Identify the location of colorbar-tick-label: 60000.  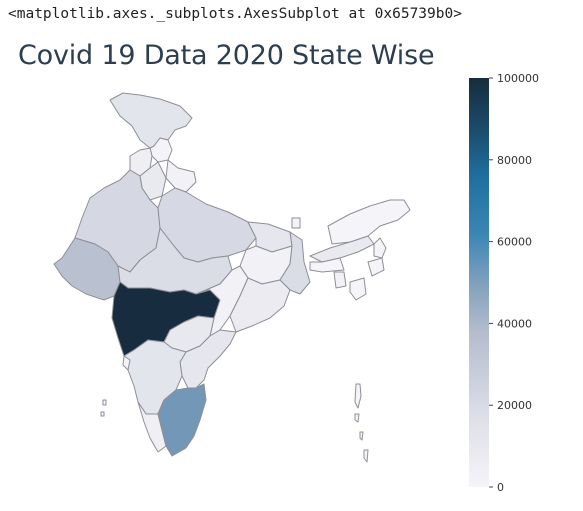
(514, 242).